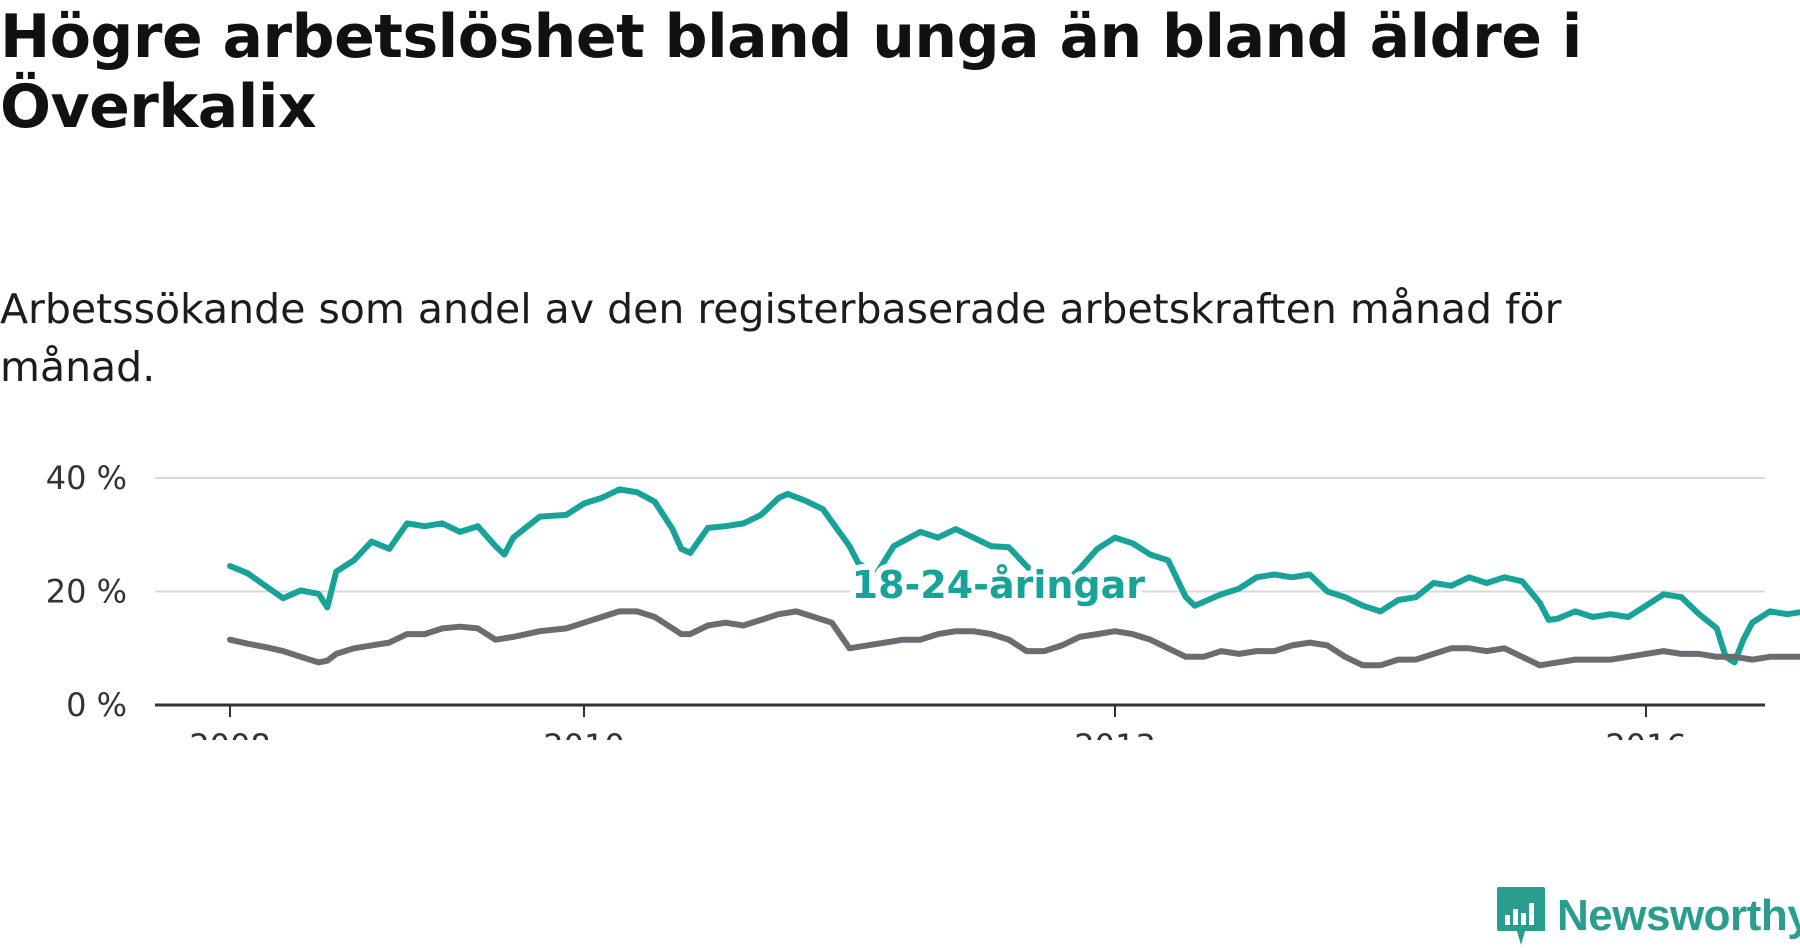  I want to click on x-tick-label: 2008, so click(229, 733).